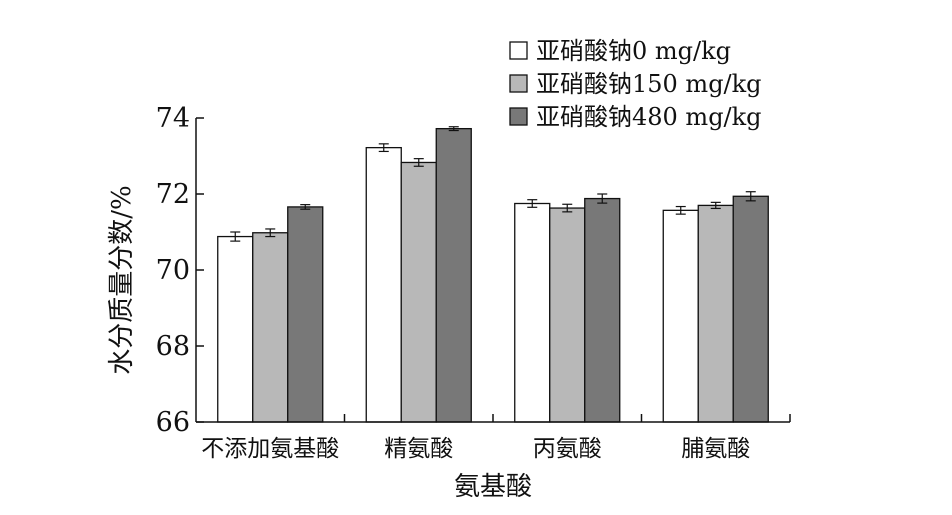  Describe the element at coordinates (418, 449) in the screenshot. I see `x-tick-label: 精氨酸` at that location.